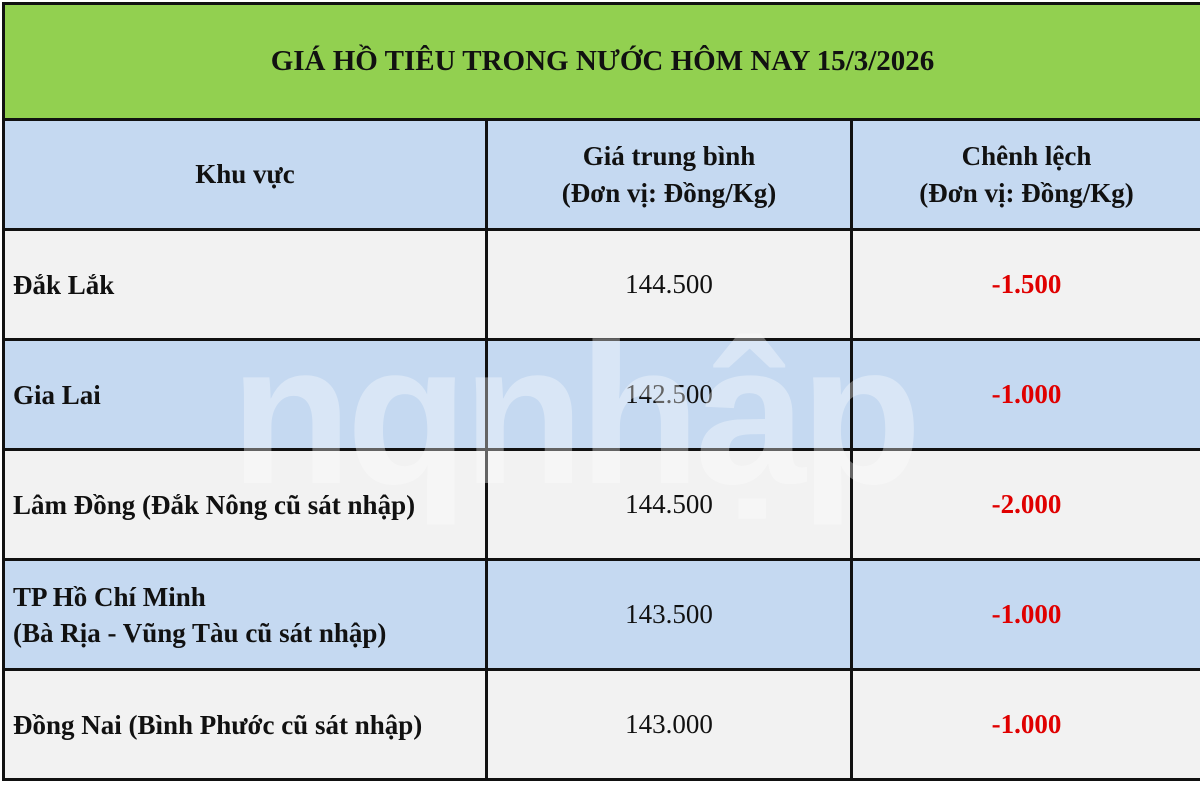 This screenshot has width=1200, height=800. Describe the element at coordinates (64, 284) in the screenshot. I see `region-name: Đắk Lắk` at that location.